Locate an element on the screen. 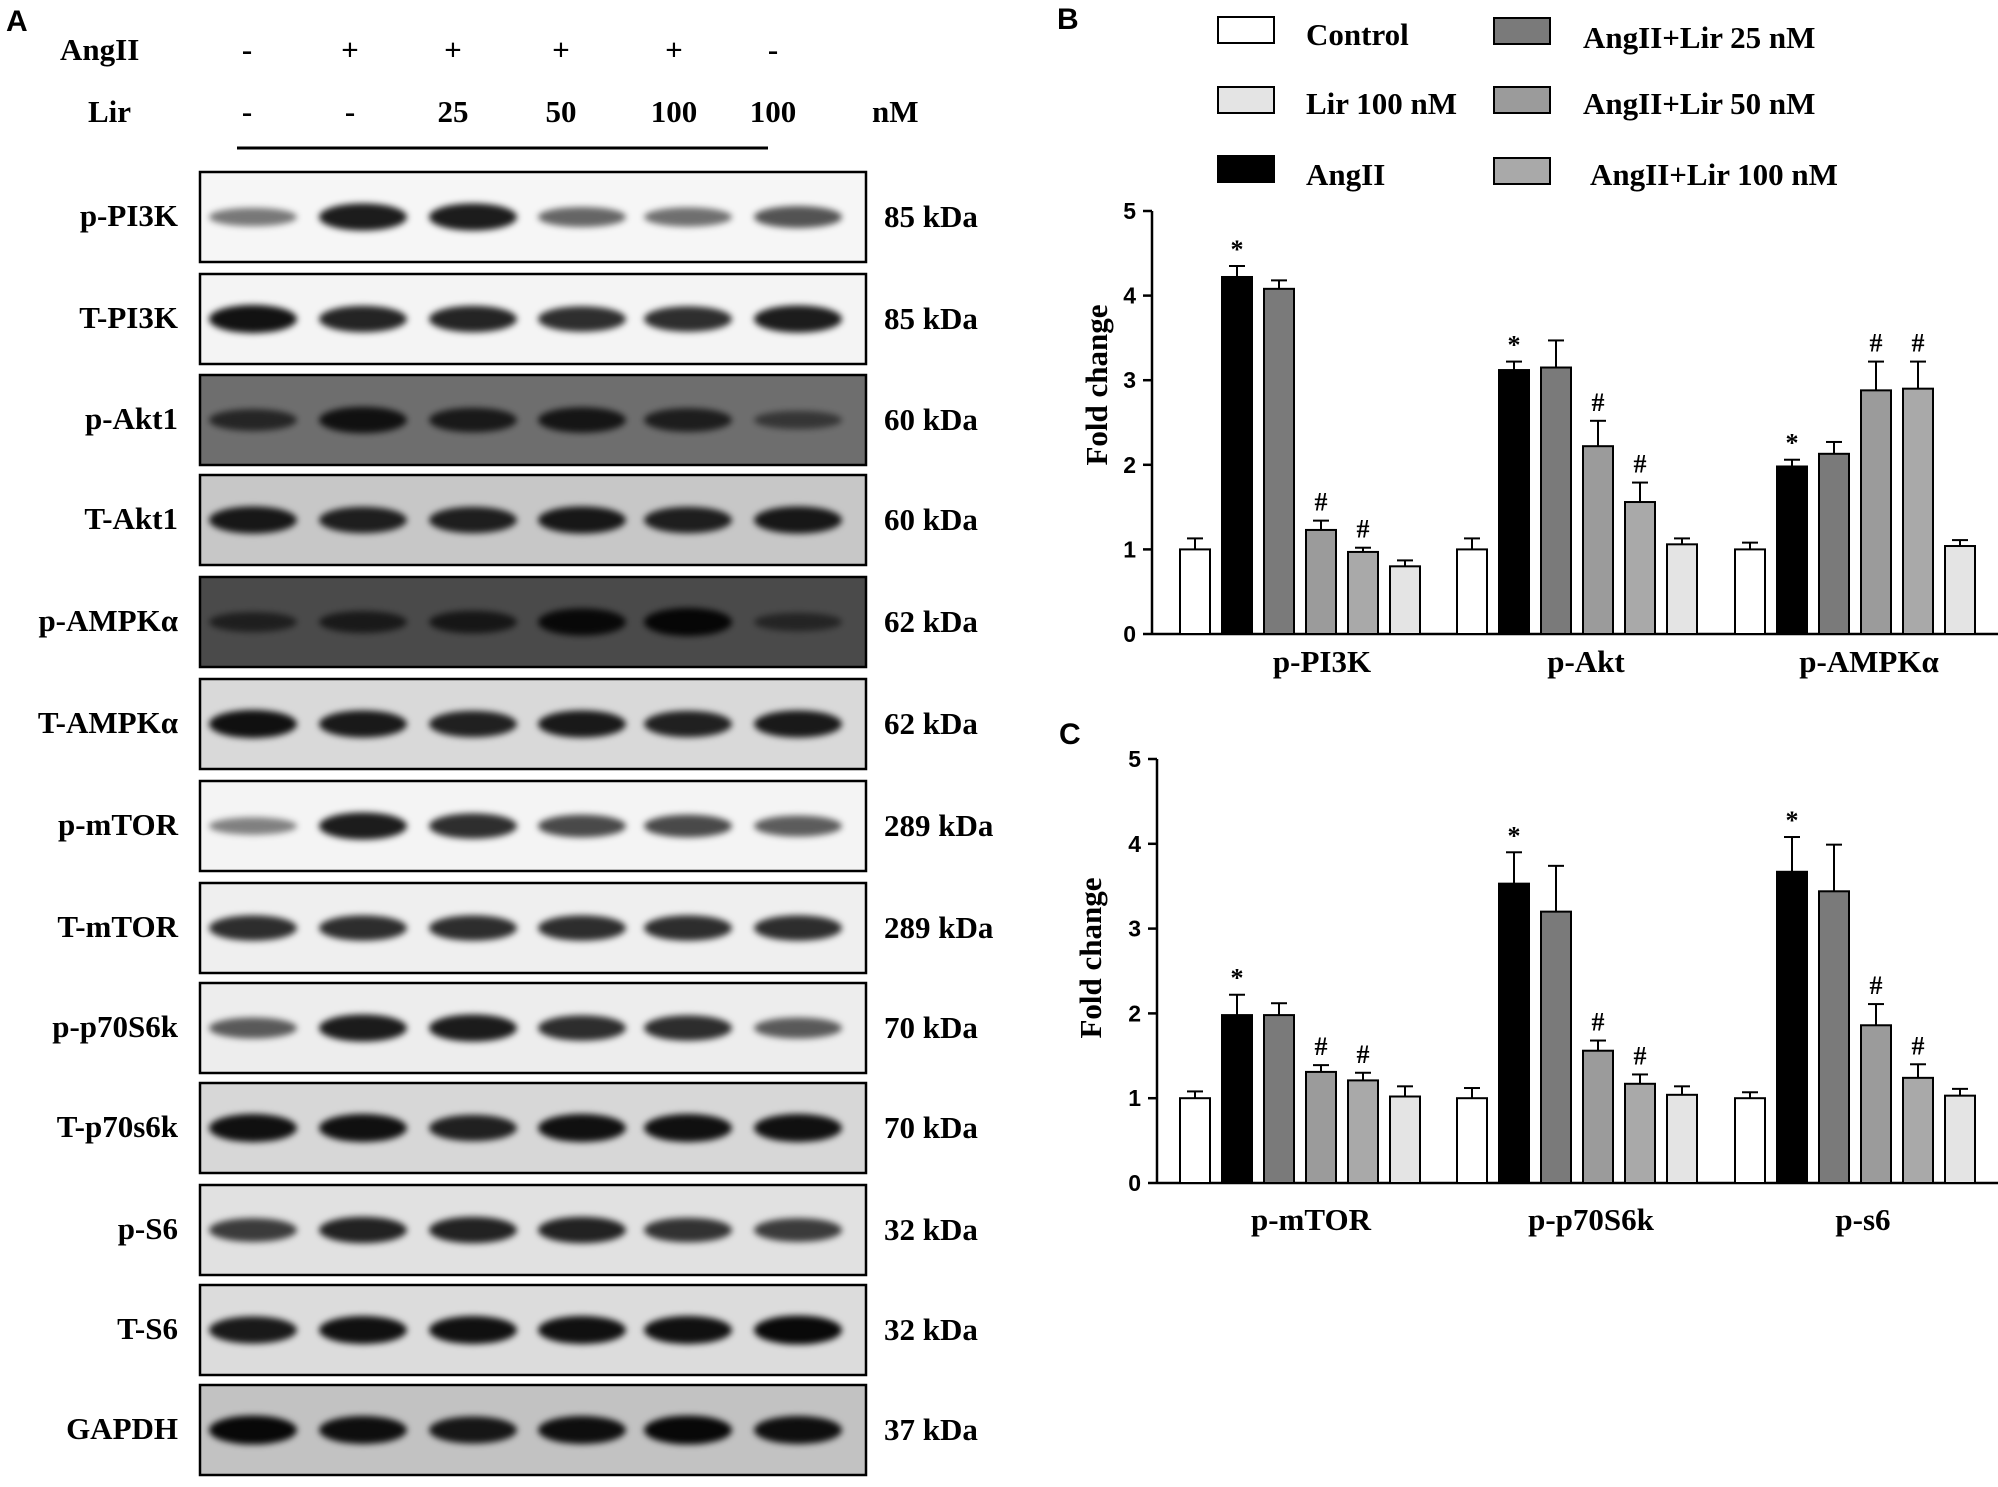  blot-kda-label: 62 kDa is located at coordinates (931, 621).